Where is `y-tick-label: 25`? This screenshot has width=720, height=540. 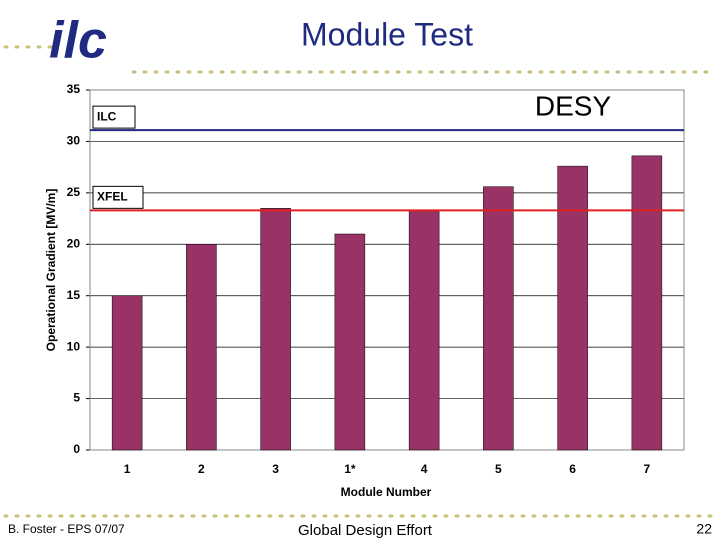 y-tick-label: 25 is located at coordinates (74, 192).